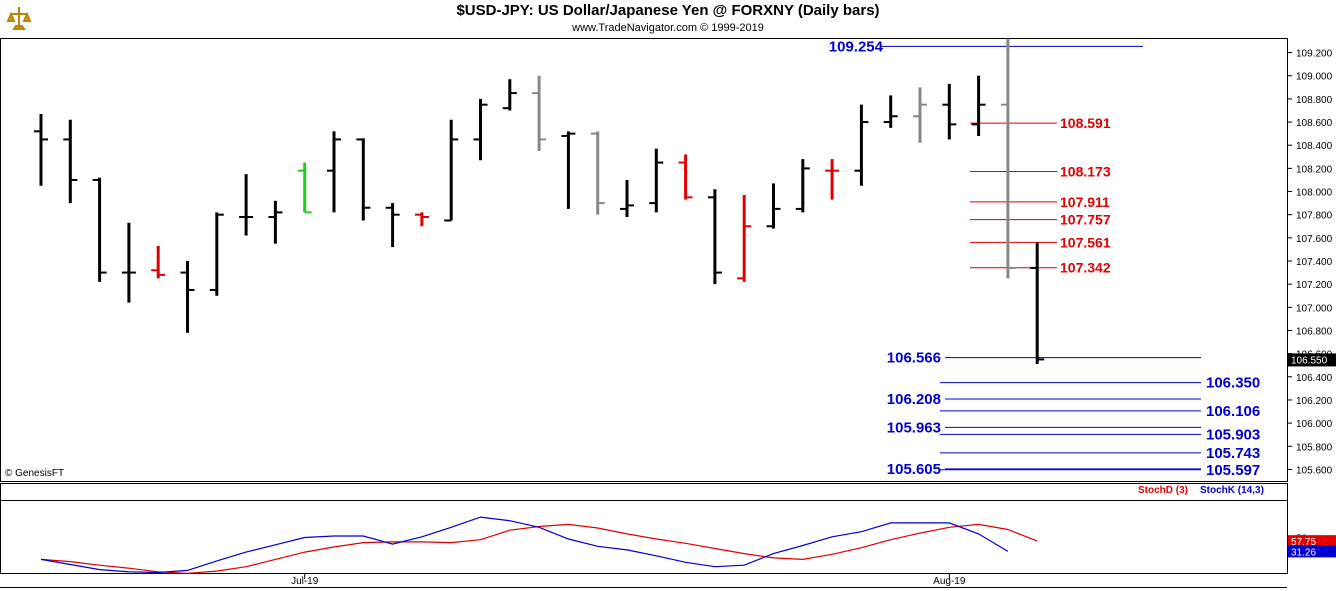 The image size is (1336, 591). What do you see at coordinates (1303, 552) in the screenshot?
I see `stoch-last-value-label: 31.26` at bounding box center [1303, 552].